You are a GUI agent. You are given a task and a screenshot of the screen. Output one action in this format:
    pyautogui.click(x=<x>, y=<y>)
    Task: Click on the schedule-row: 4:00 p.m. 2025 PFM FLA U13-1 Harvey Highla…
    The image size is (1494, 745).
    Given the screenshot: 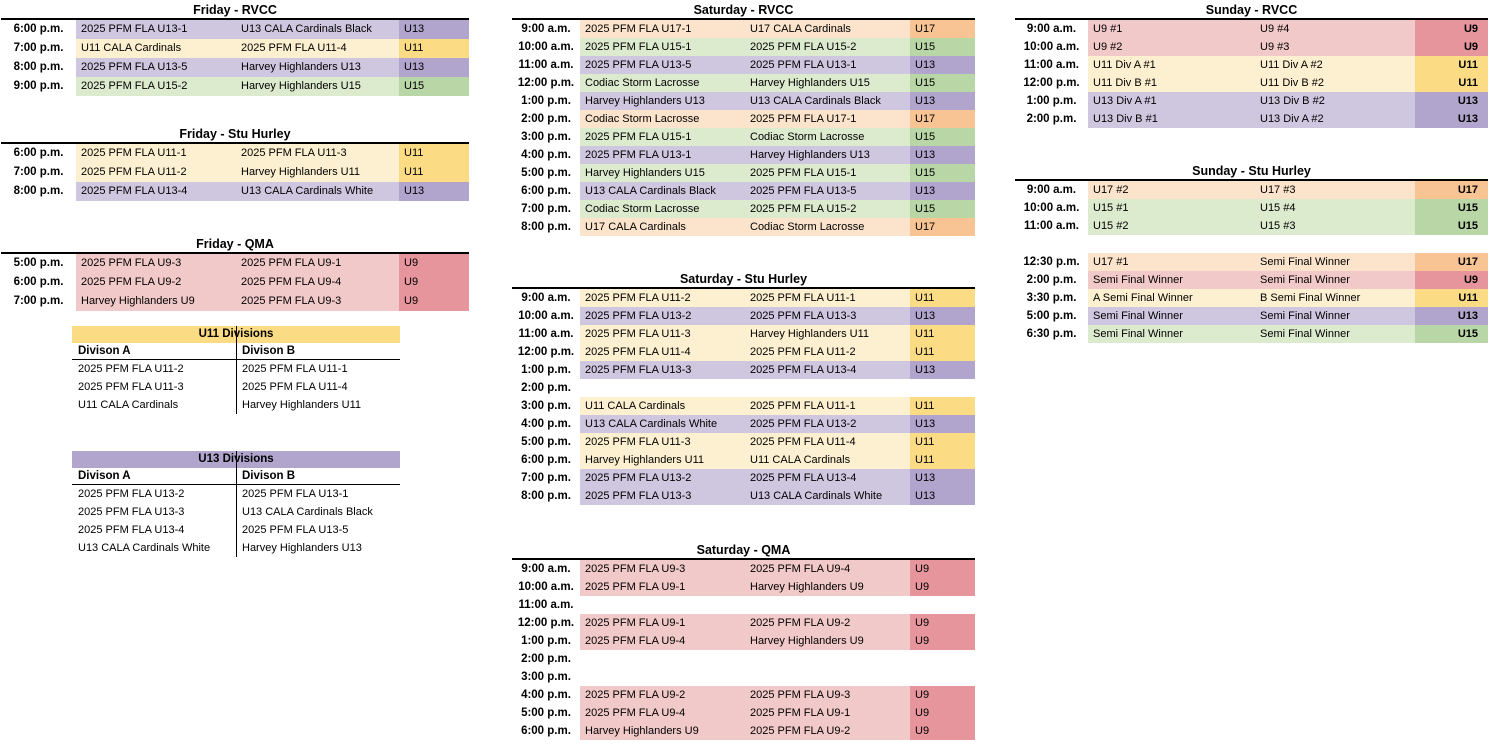 What is the action you would take?
    pyautogui.click(x=743, y=155)
    